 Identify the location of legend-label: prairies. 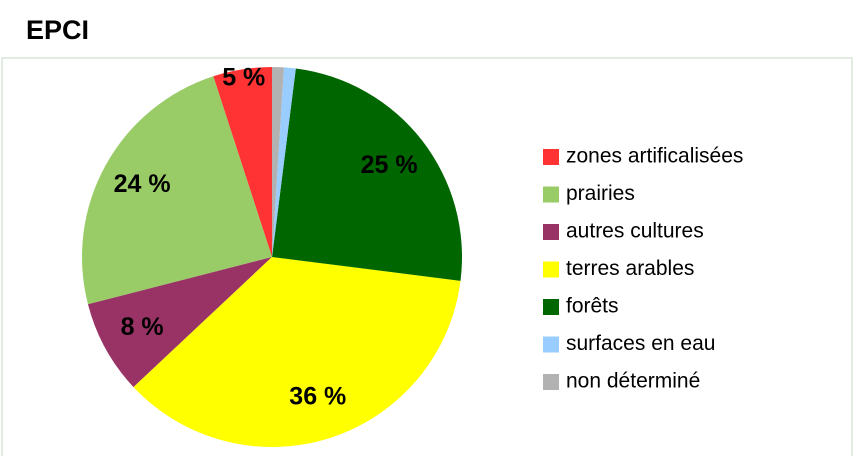
(600, 193).